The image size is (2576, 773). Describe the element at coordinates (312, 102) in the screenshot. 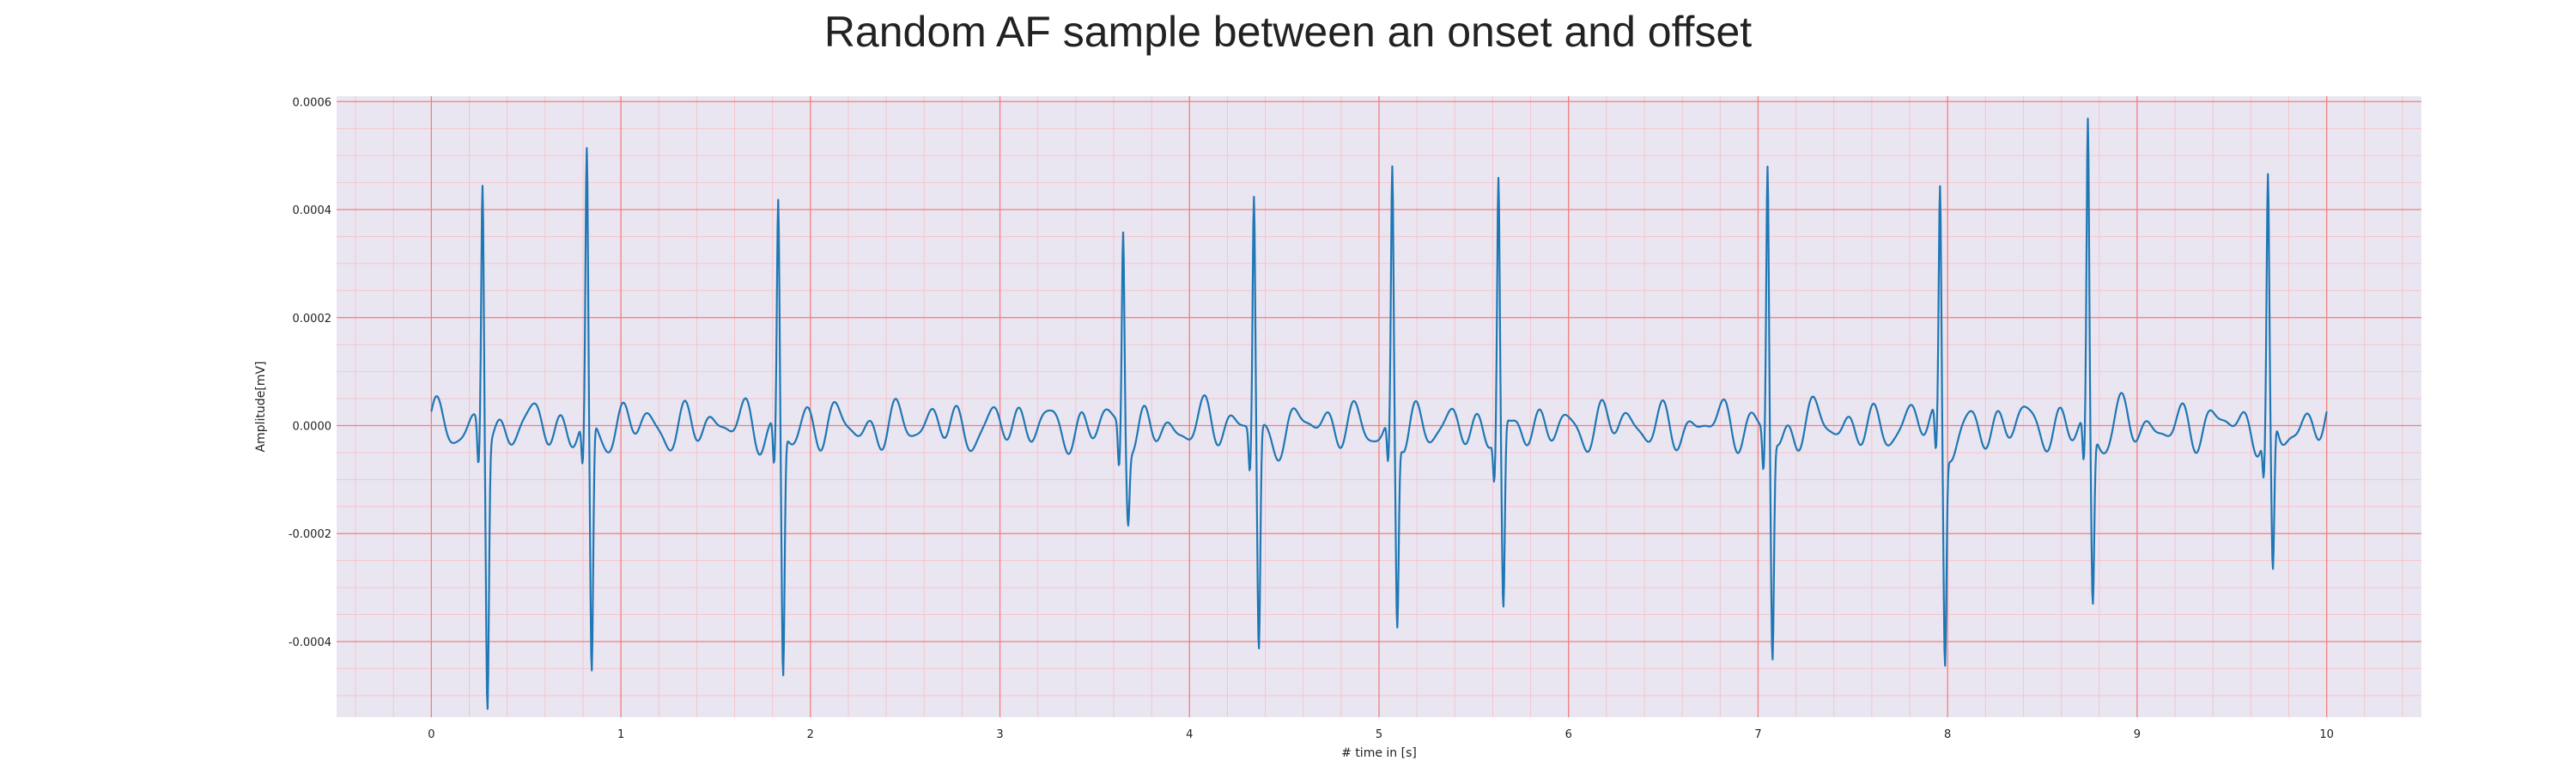

I see `y-tick-label: 0.0006` at that location.